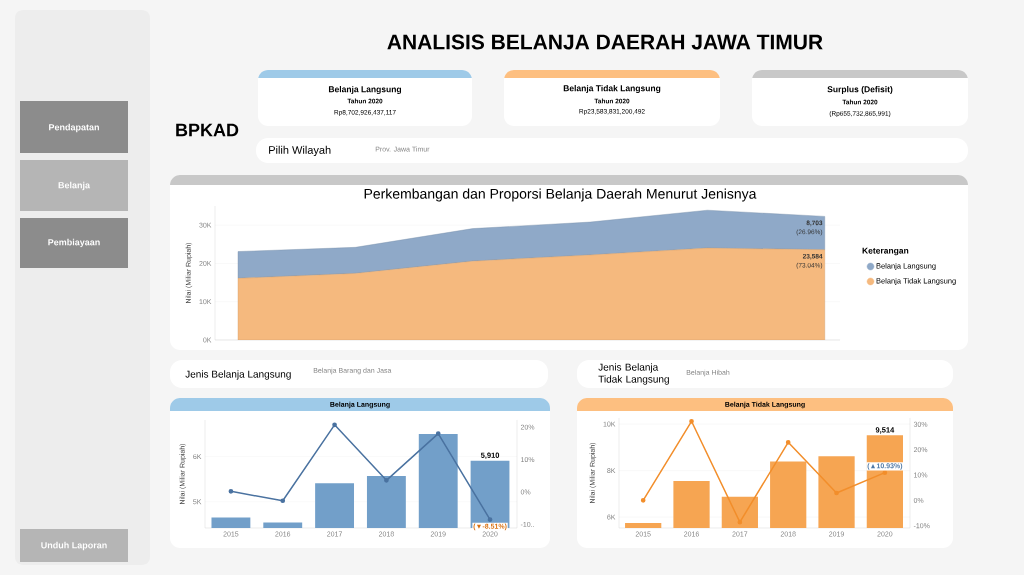 The height and width of the screenshot is (575, 1024). I want to click on text: ANALISIS BELANJA DAERAH JAWA TIMUR, so click(605, 42).